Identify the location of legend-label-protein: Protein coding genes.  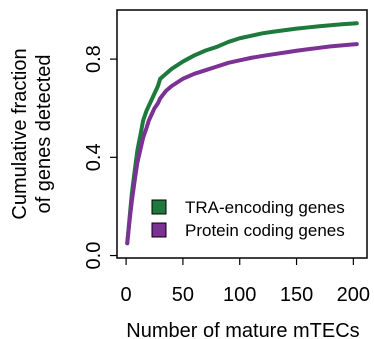
(265, 230).